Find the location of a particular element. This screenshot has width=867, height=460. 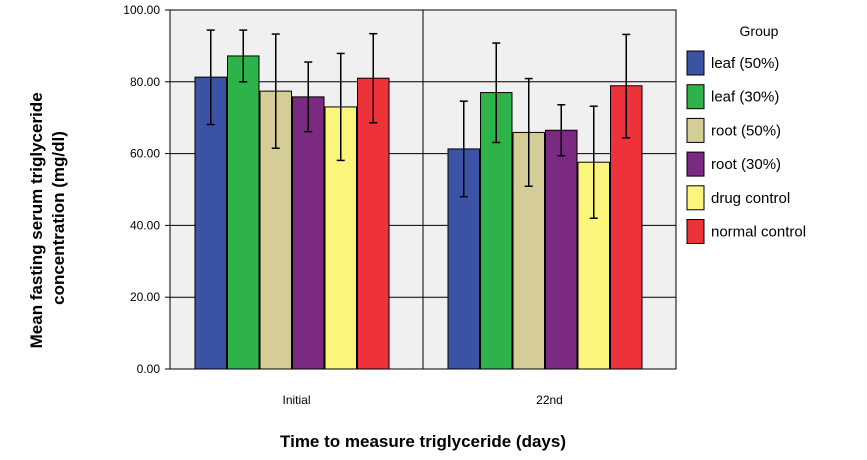

x-category-label: 22nd is located at coordinates (549, 400).